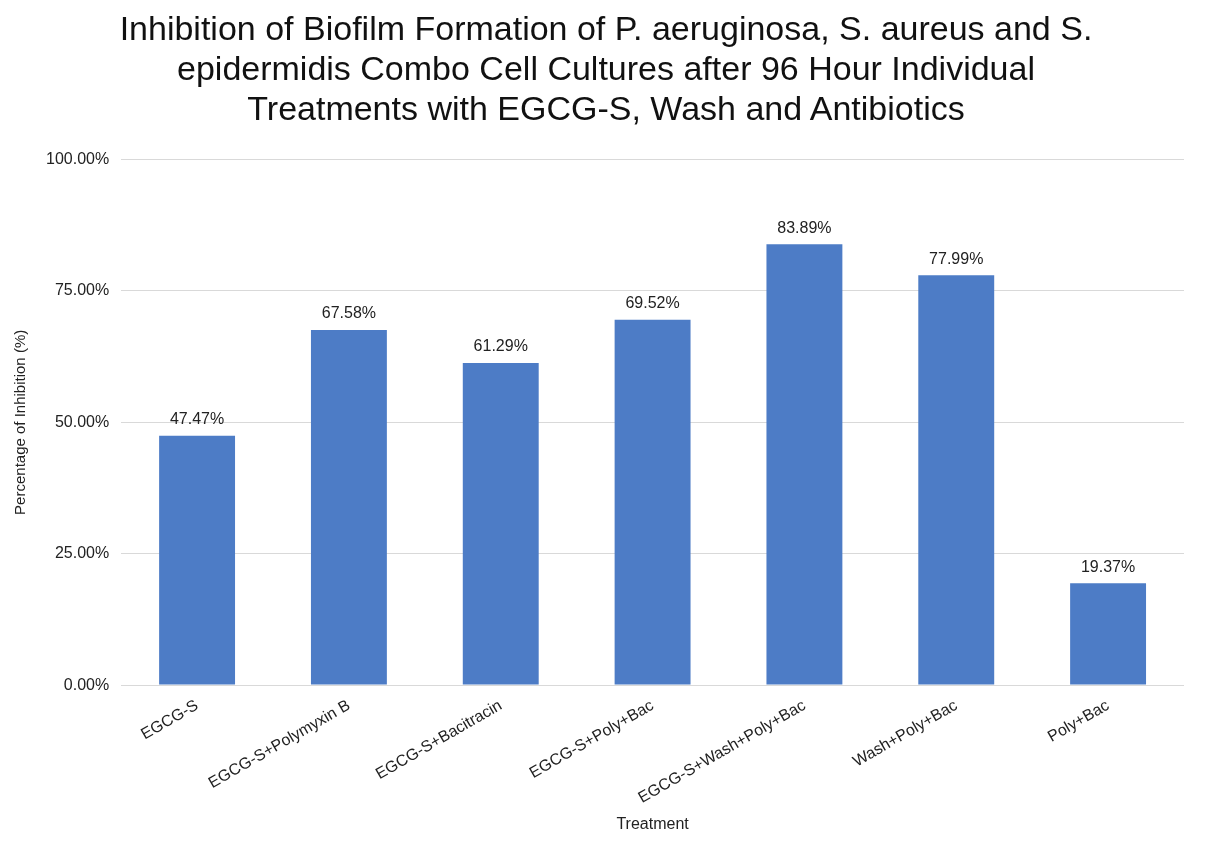 Image resolution: width=1212 pixels, height=855 pixels. I want to click on y-tick-label: 0.00%, so click(86, 684).